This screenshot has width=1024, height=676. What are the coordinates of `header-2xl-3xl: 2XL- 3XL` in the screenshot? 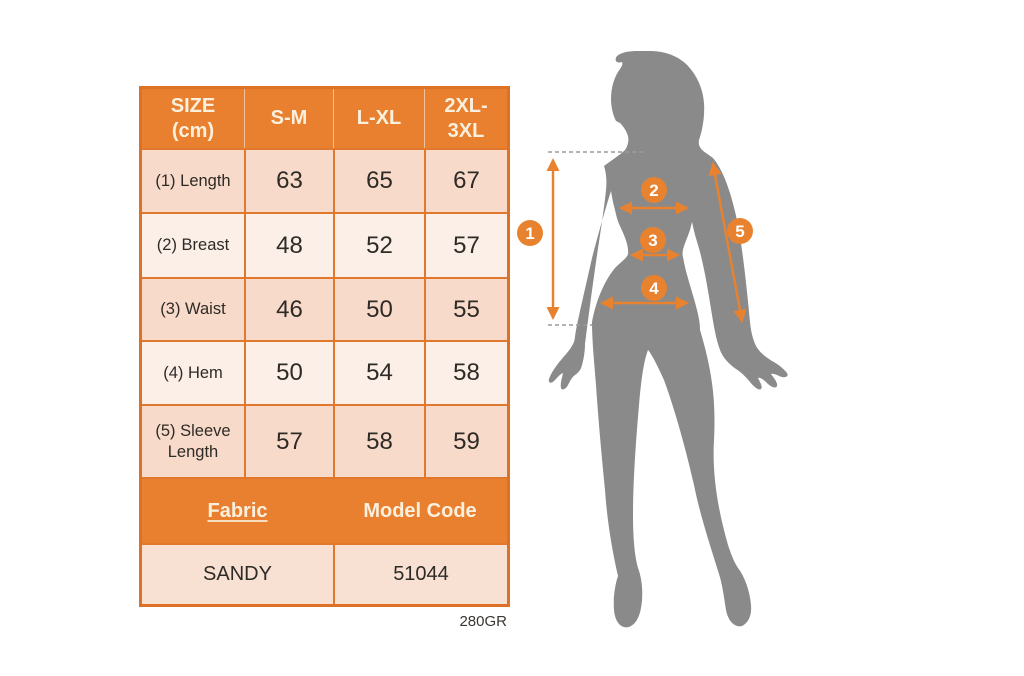 It's located at (465, 118).